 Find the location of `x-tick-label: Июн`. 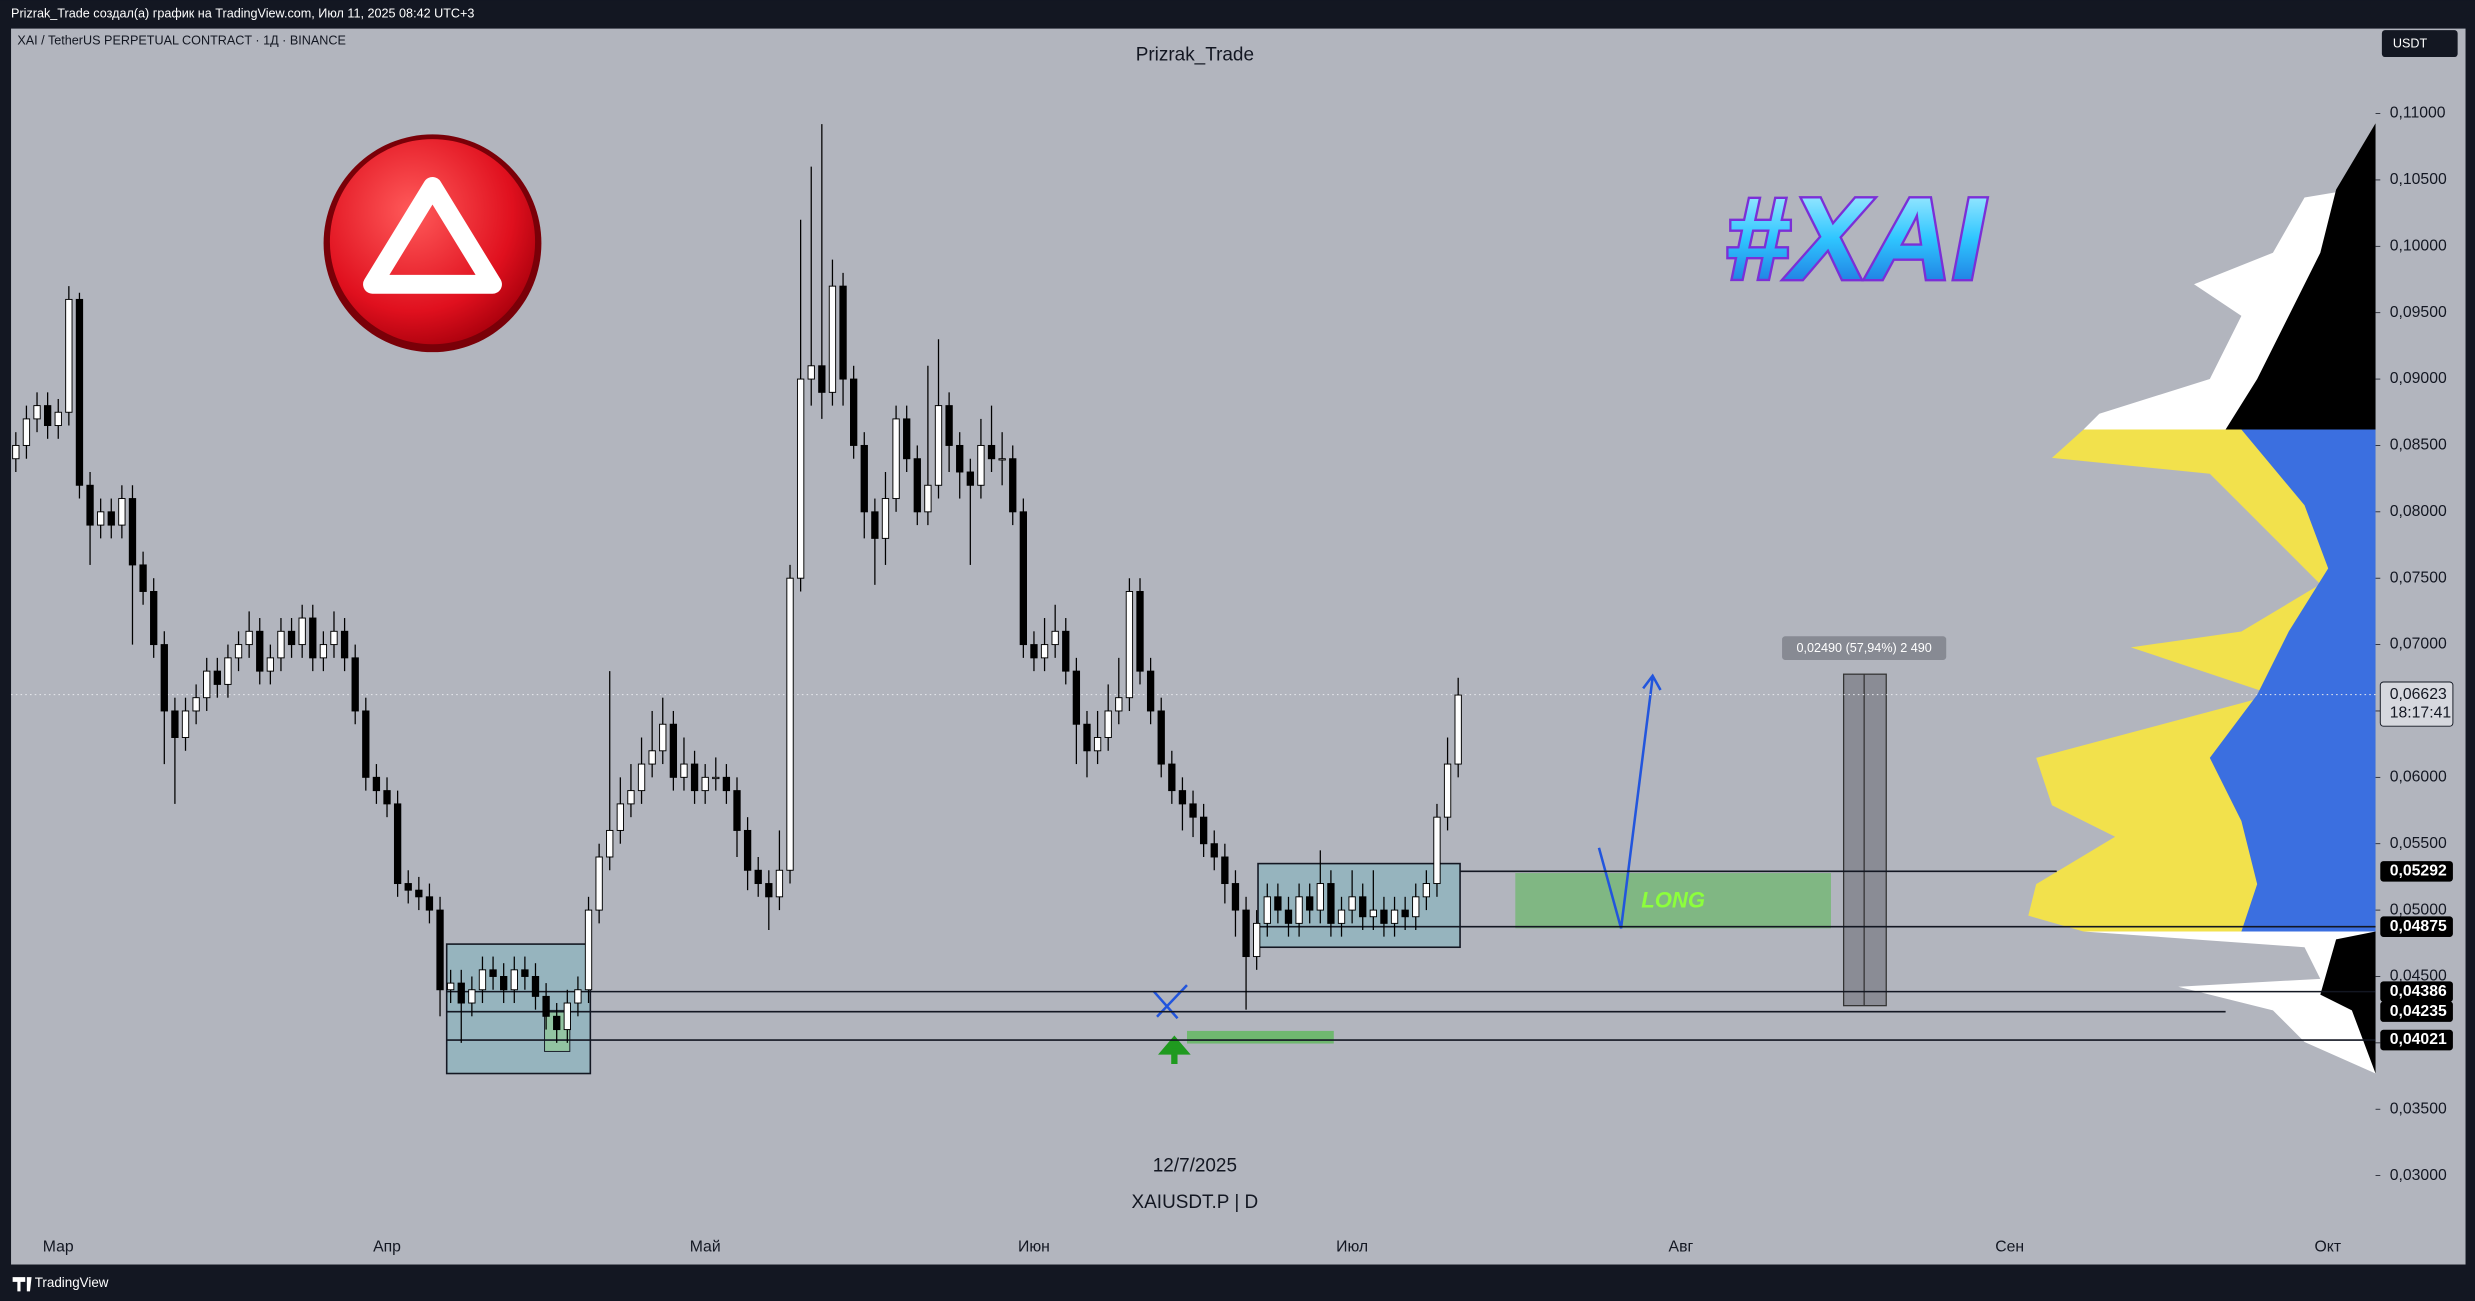

x-tick-label: Июн is located at coordinates (1034, 1246).